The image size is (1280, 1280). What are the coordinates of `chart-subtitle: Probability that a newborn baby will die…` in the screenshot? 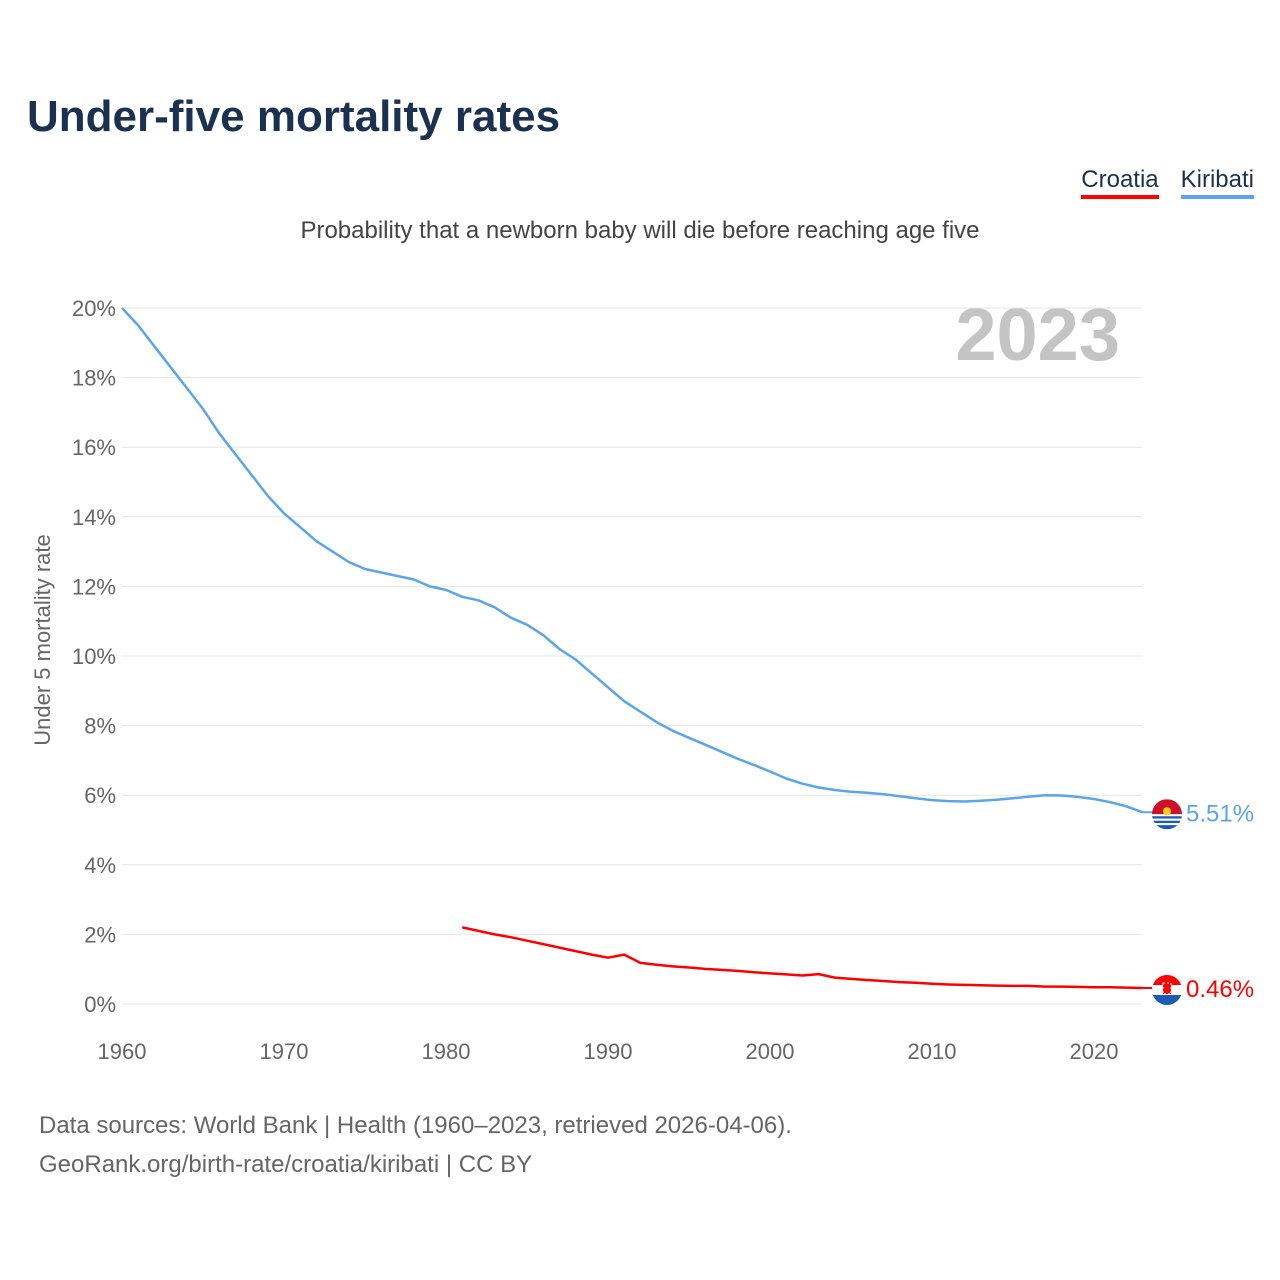 It's located at (640, 230).